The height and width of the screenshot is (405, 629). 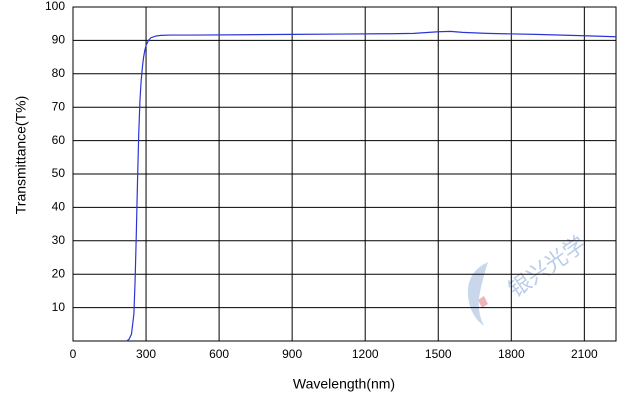 What do you see at coordinates (483, 302) in the screenshot?
I see `logo-dot` at bounding box center [483, 302].